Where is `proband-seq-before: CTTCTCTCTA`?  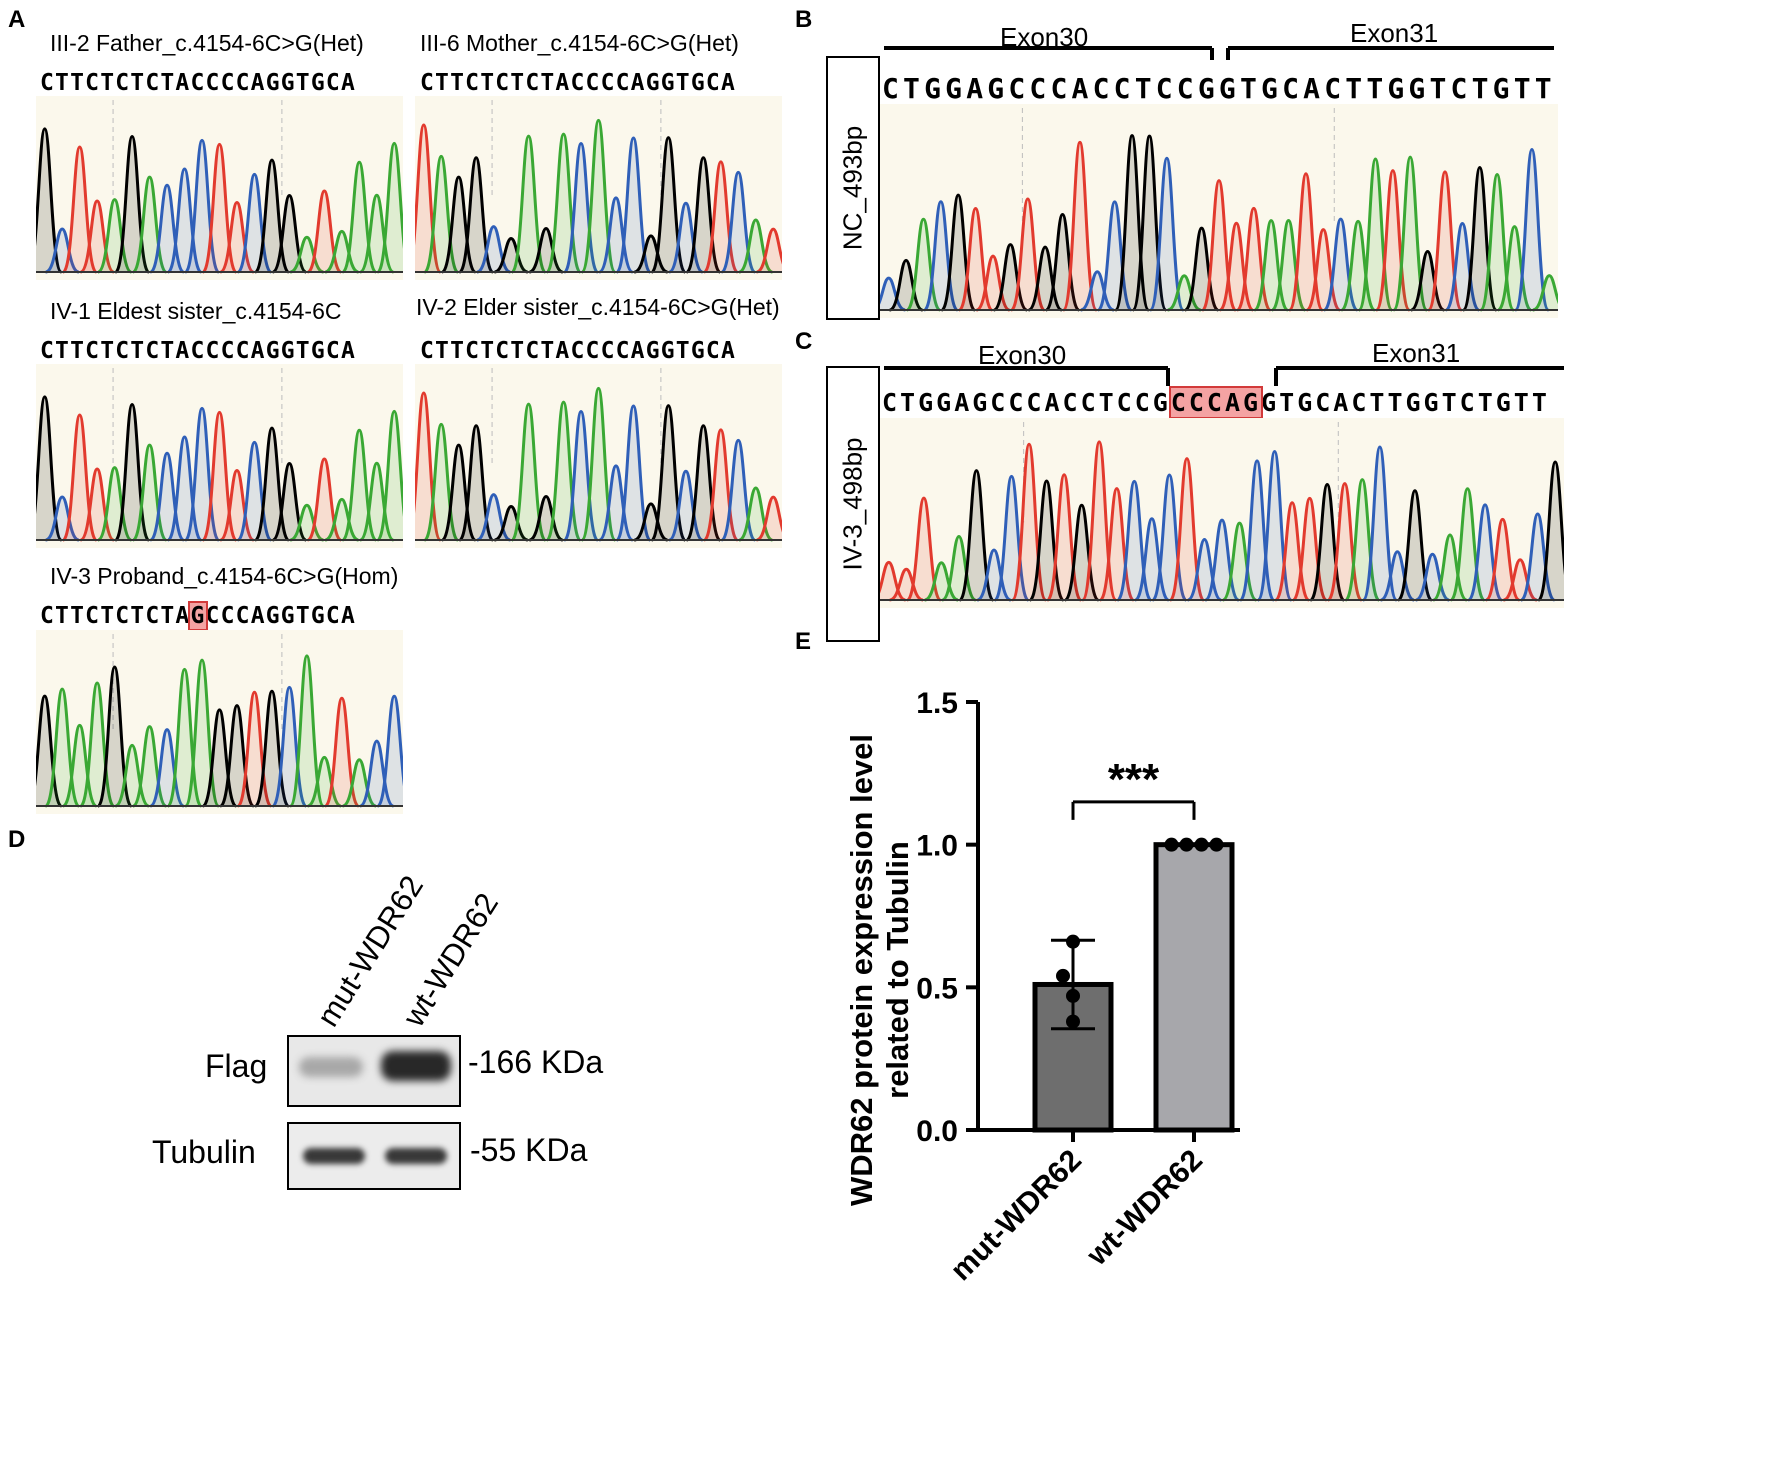 proband-seq-before: CTTCTCTCTA is located at coordinates (115, 616).